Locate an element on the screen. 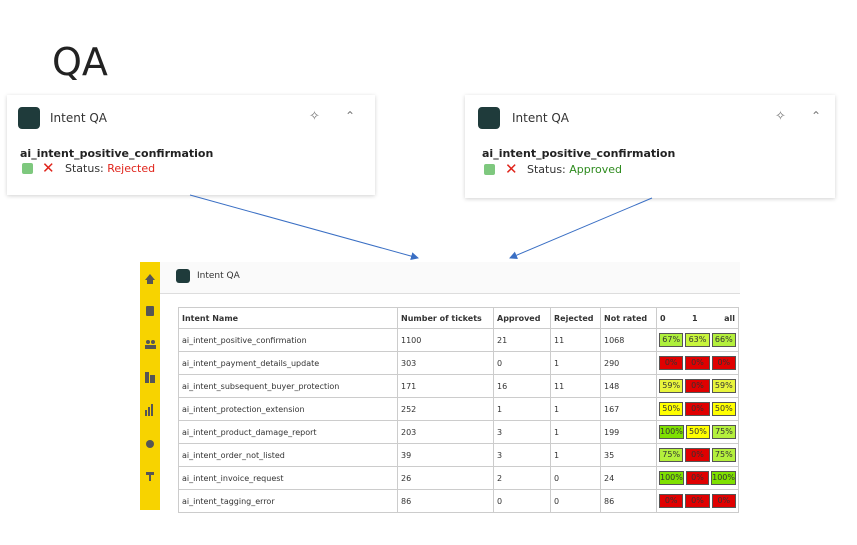  score-header-labels: 0 1 all is located at coordinates (697, 318).